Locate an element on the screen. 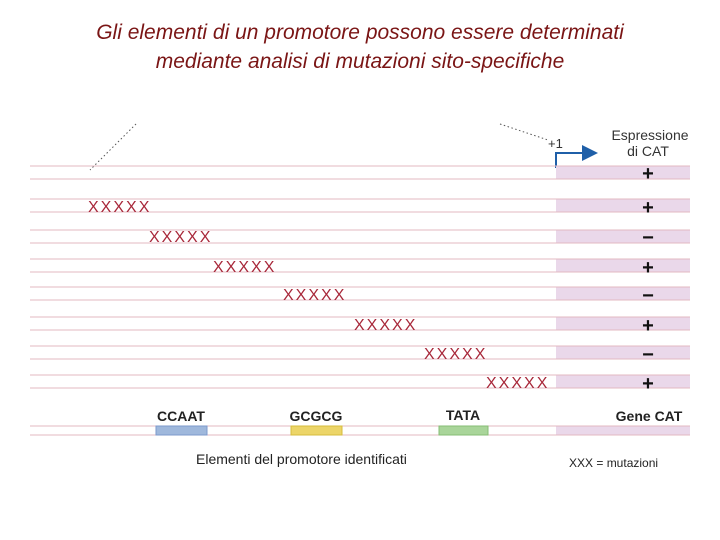 The width and height of the screenshot is (720, 540). caption: Elementi del promotore identificati is located at coordinates (301, 459).